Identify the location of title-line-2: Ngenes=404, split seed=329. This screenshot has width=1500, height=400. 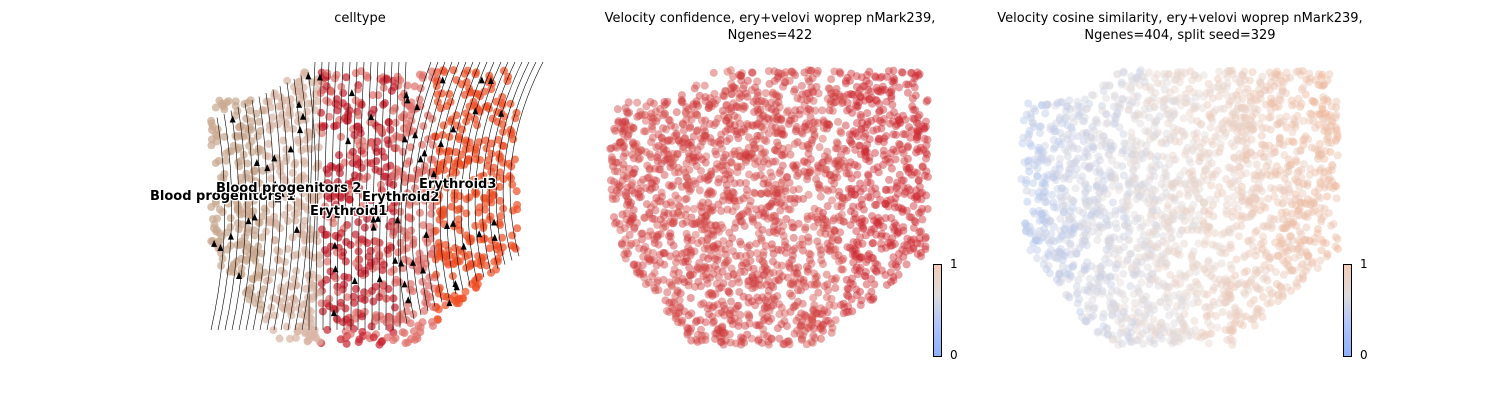
(1180, 35).